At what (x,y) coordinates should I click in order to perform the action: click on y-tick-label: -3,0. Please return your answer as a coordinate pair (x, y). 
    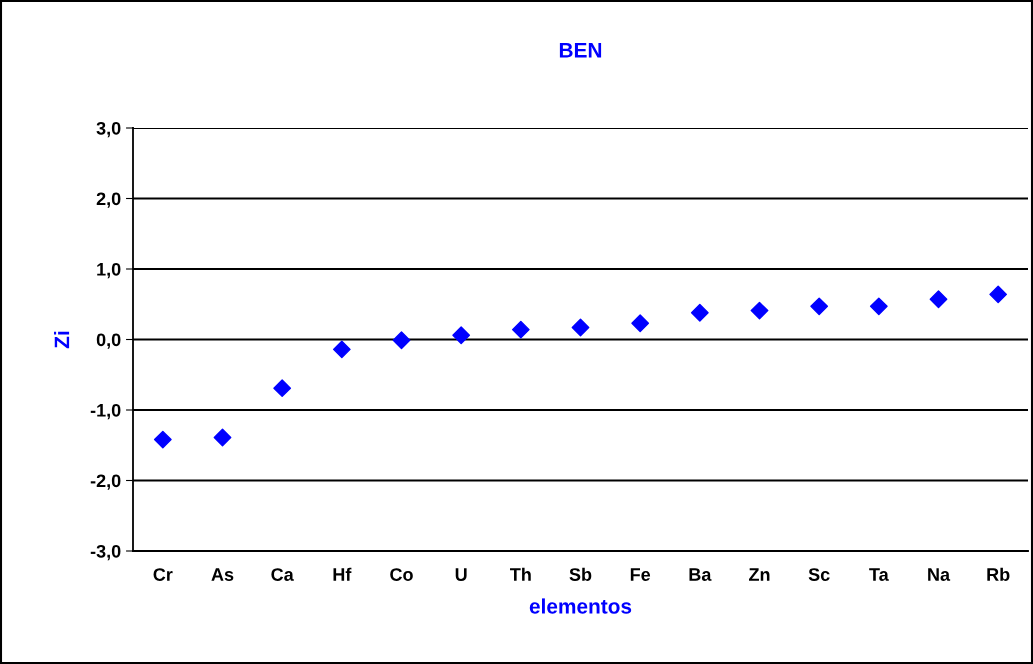
    Looking at the image, I should click on (105, 552).